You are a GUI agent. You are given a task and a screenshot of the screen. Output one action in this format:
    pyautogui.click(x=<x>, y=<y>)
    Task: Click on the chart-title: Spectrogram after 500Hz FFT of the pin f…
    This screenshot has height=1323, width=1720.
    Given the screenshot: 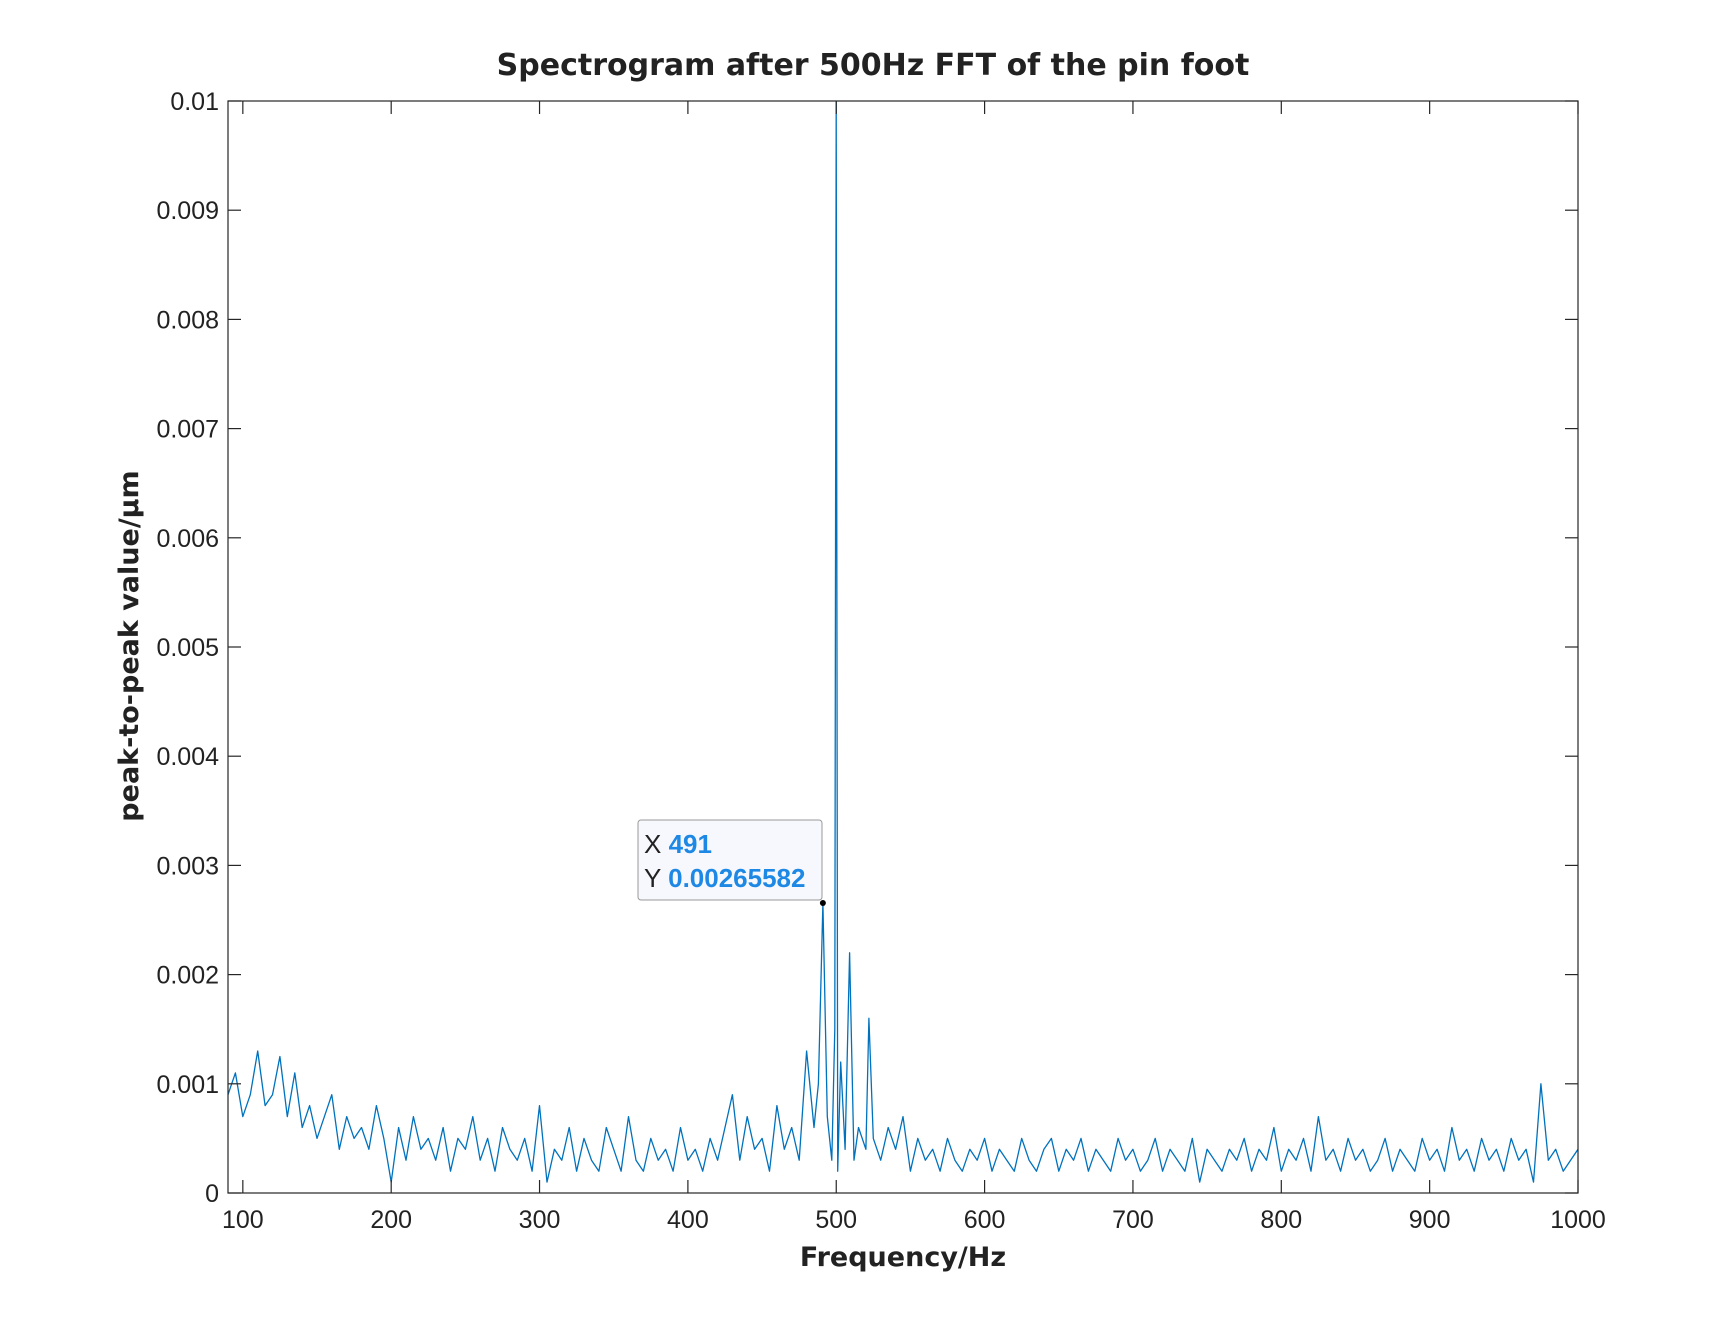 What is the action you would take?
    pyautogui.click(x=873, y=65)
    